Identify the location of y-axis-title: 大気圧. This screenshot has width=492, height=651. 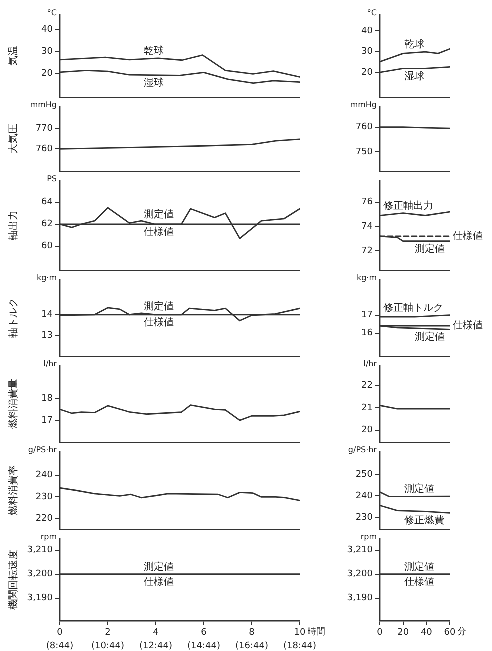
(14, 139).